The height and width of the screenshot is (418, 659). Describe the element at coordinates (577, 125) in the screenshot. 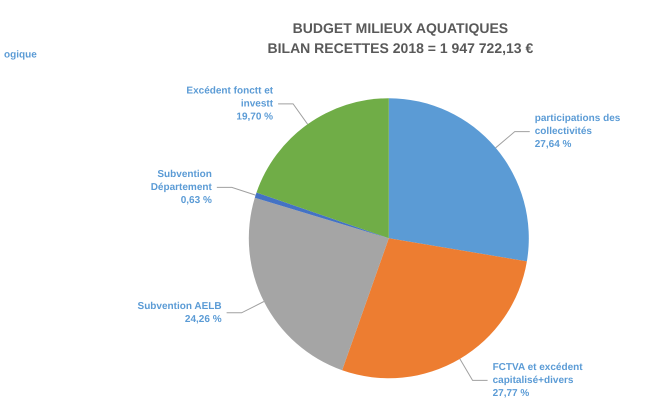

I see `slice-label: participations des collectivités` at that location.